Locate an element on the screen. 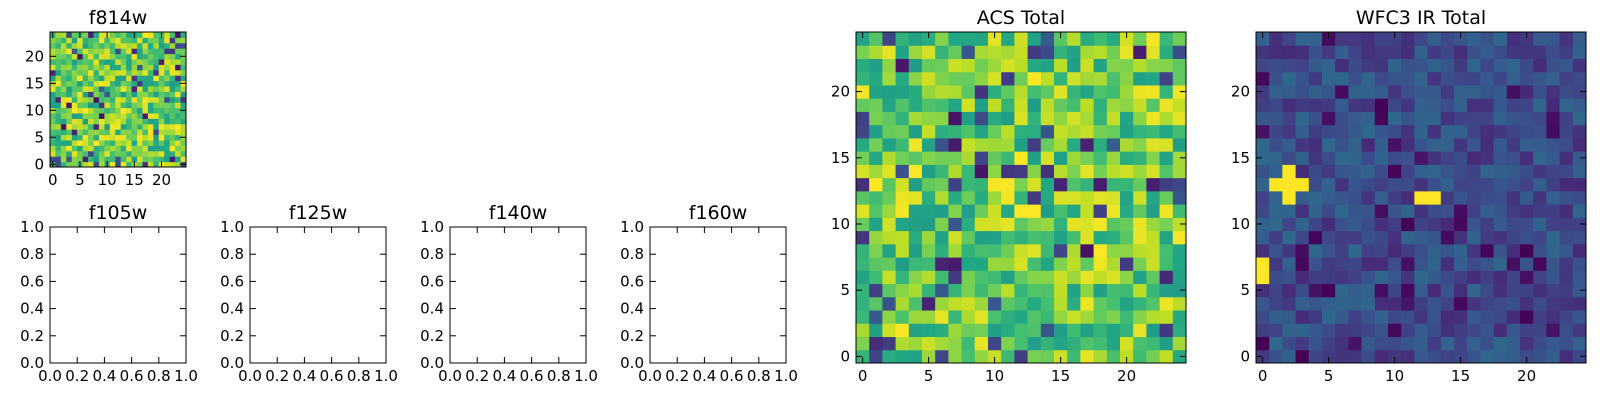 This screenshot has width=1600, height=400. x-tick-label: 0 is located at coordinates (1263, 376).